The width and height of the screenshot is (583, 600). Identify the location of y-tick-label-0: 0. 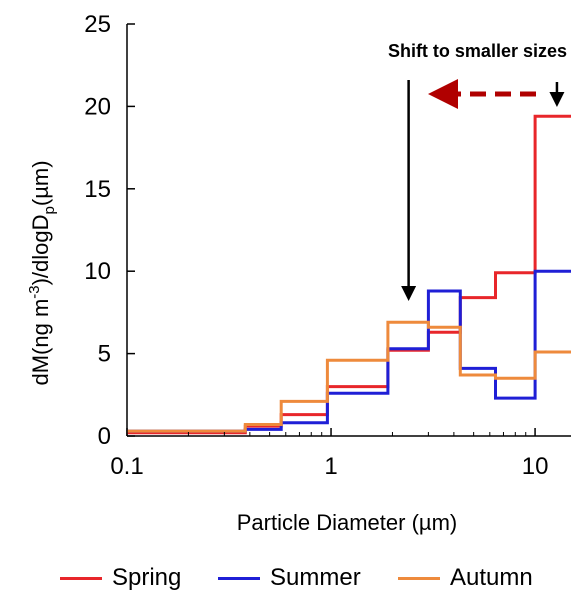
(104, 436).